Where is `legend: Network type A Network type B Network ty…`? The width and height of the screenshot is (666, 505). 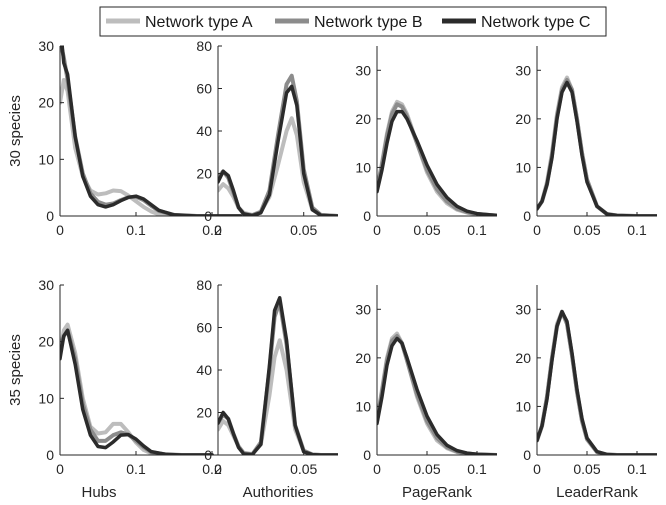 legend: Network type A Network type B Network ty… is located at coordinates (353, 21).